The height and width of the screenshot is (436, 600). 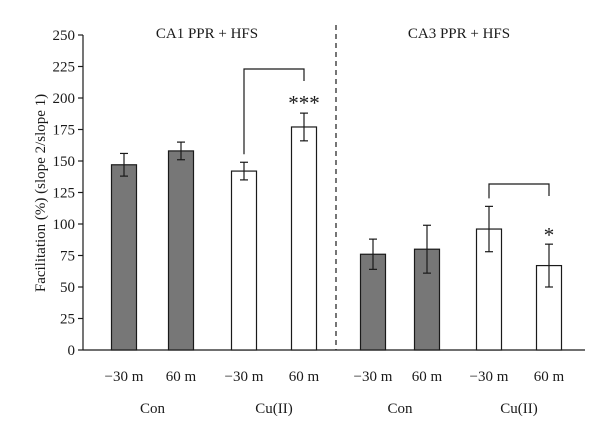 What do you see at coordinates (64, 36) in the screenshot?
I see `y-tick-label: 250` at bounding box center [64, 36].